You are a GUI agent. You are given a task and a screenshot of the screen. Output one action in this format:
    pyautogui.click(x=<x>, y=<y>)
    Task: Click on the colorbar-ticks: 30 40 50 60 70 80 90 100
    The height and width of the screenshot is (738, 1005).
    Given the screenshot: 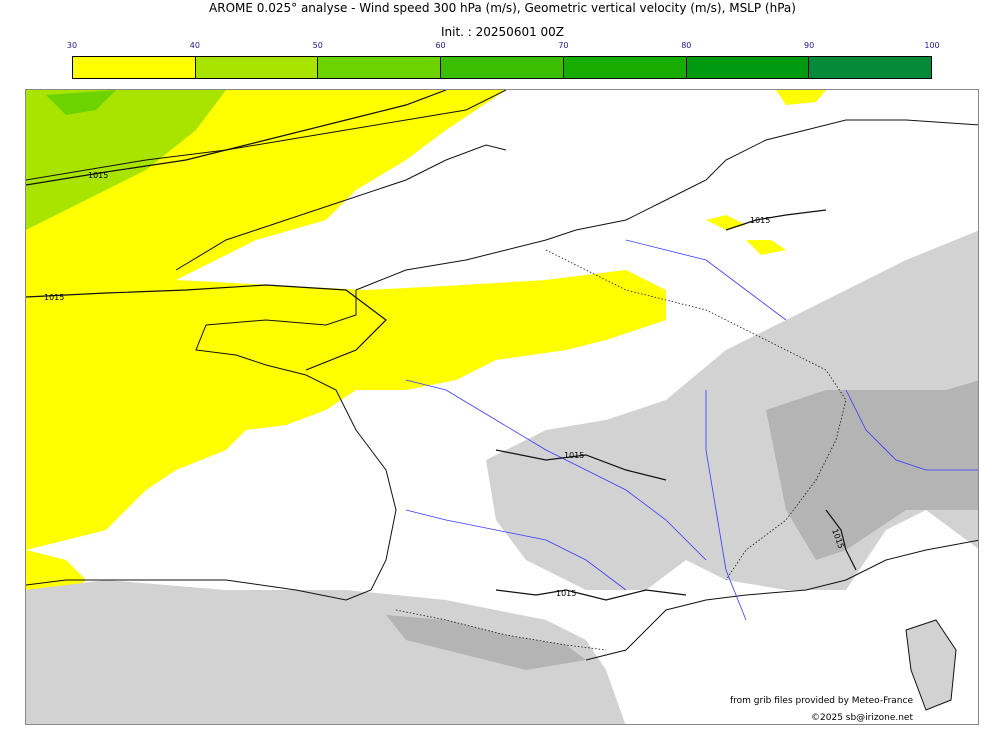 What is the action you would take?
    pyautogui.click(x=503, y=47)
    